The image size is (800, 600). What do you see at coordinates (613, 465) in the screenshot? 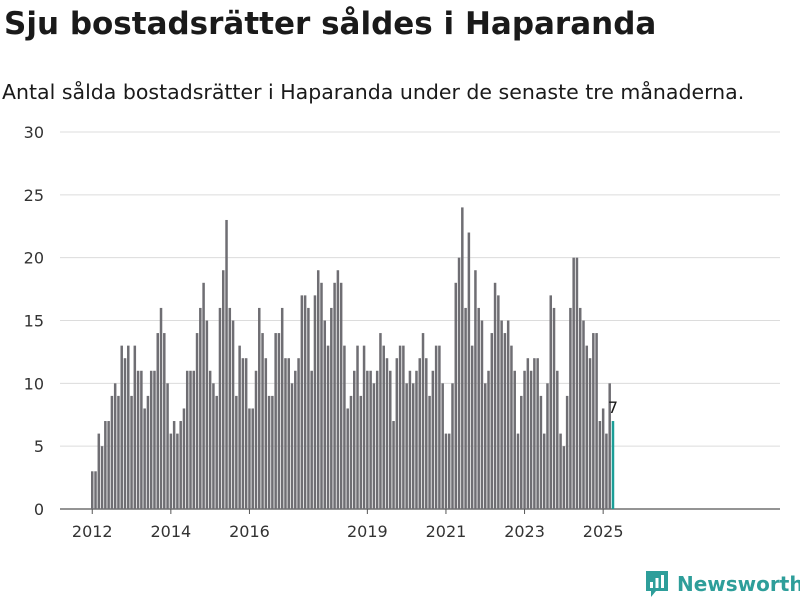
I see `bar-latest` at bounding box center [613, 465].